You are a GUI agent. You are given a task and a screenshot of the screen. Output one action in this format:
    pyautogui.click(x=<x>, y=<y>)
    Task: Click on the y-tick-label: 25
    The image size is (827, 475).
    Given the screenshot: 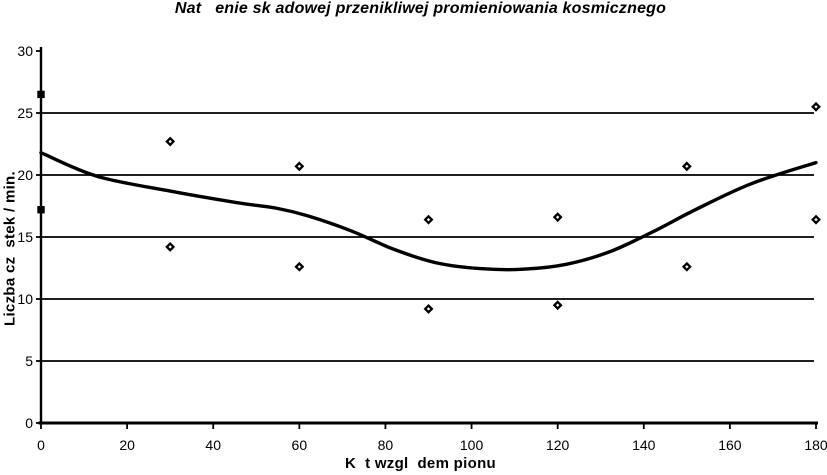 What is the action you would take?
    pyautogui.click(x=25, y=113)
    